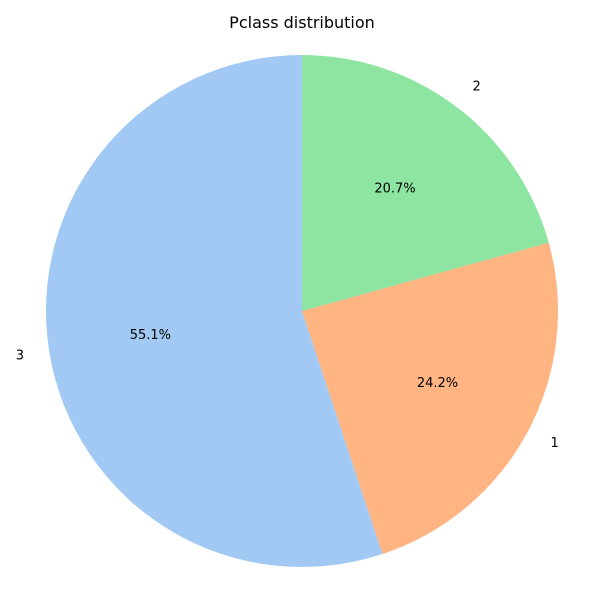 The width and height of the screenshot is (600, 600). Describe the element at coordinates (150, 335) in the screenshot. I see `slice-percent-3: 55.1%` at that location.